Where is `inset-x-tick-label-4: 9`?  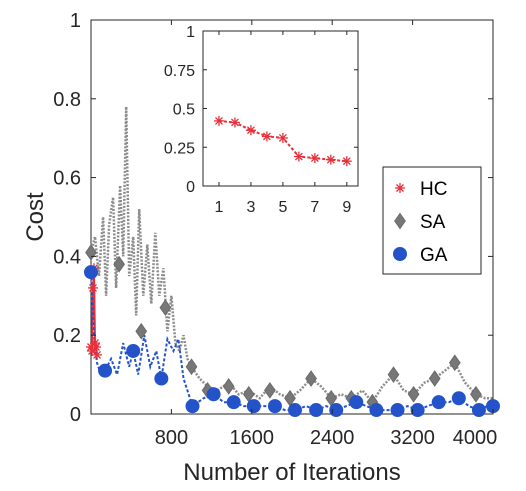
inset-x-tick-label-4: 9 is located at coordinates (346, 207).